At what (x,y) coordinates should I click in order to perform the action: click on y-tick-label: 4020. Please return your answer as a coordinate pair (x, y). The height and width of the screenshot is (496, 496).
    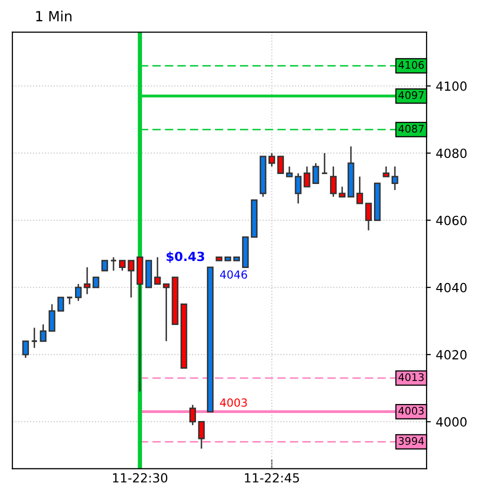
    Looking at the image, I should click on (451, 355).